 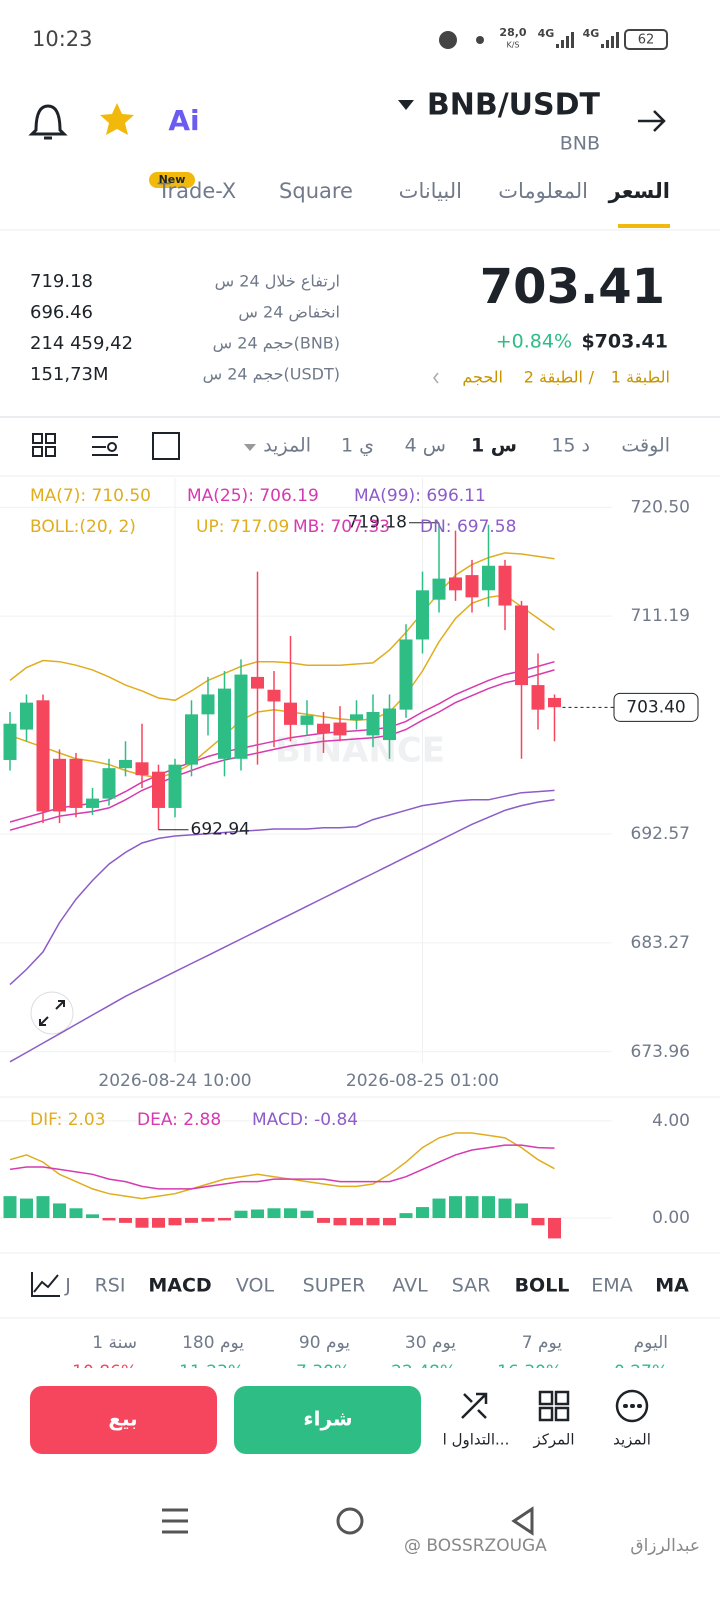 I want to click on buy-button, so click(x=327, y=1420).